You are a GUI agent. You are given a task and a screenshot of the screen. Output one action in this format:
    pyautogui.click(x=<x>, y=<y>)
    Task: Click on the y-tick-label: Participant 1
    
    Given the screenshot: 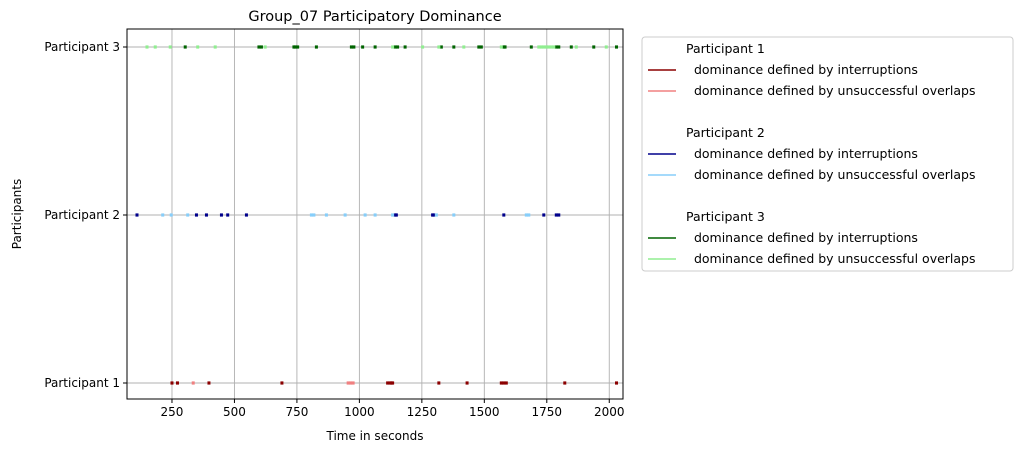 What is the action you would take?
    pyautogui.click(x=82, y=383)
    